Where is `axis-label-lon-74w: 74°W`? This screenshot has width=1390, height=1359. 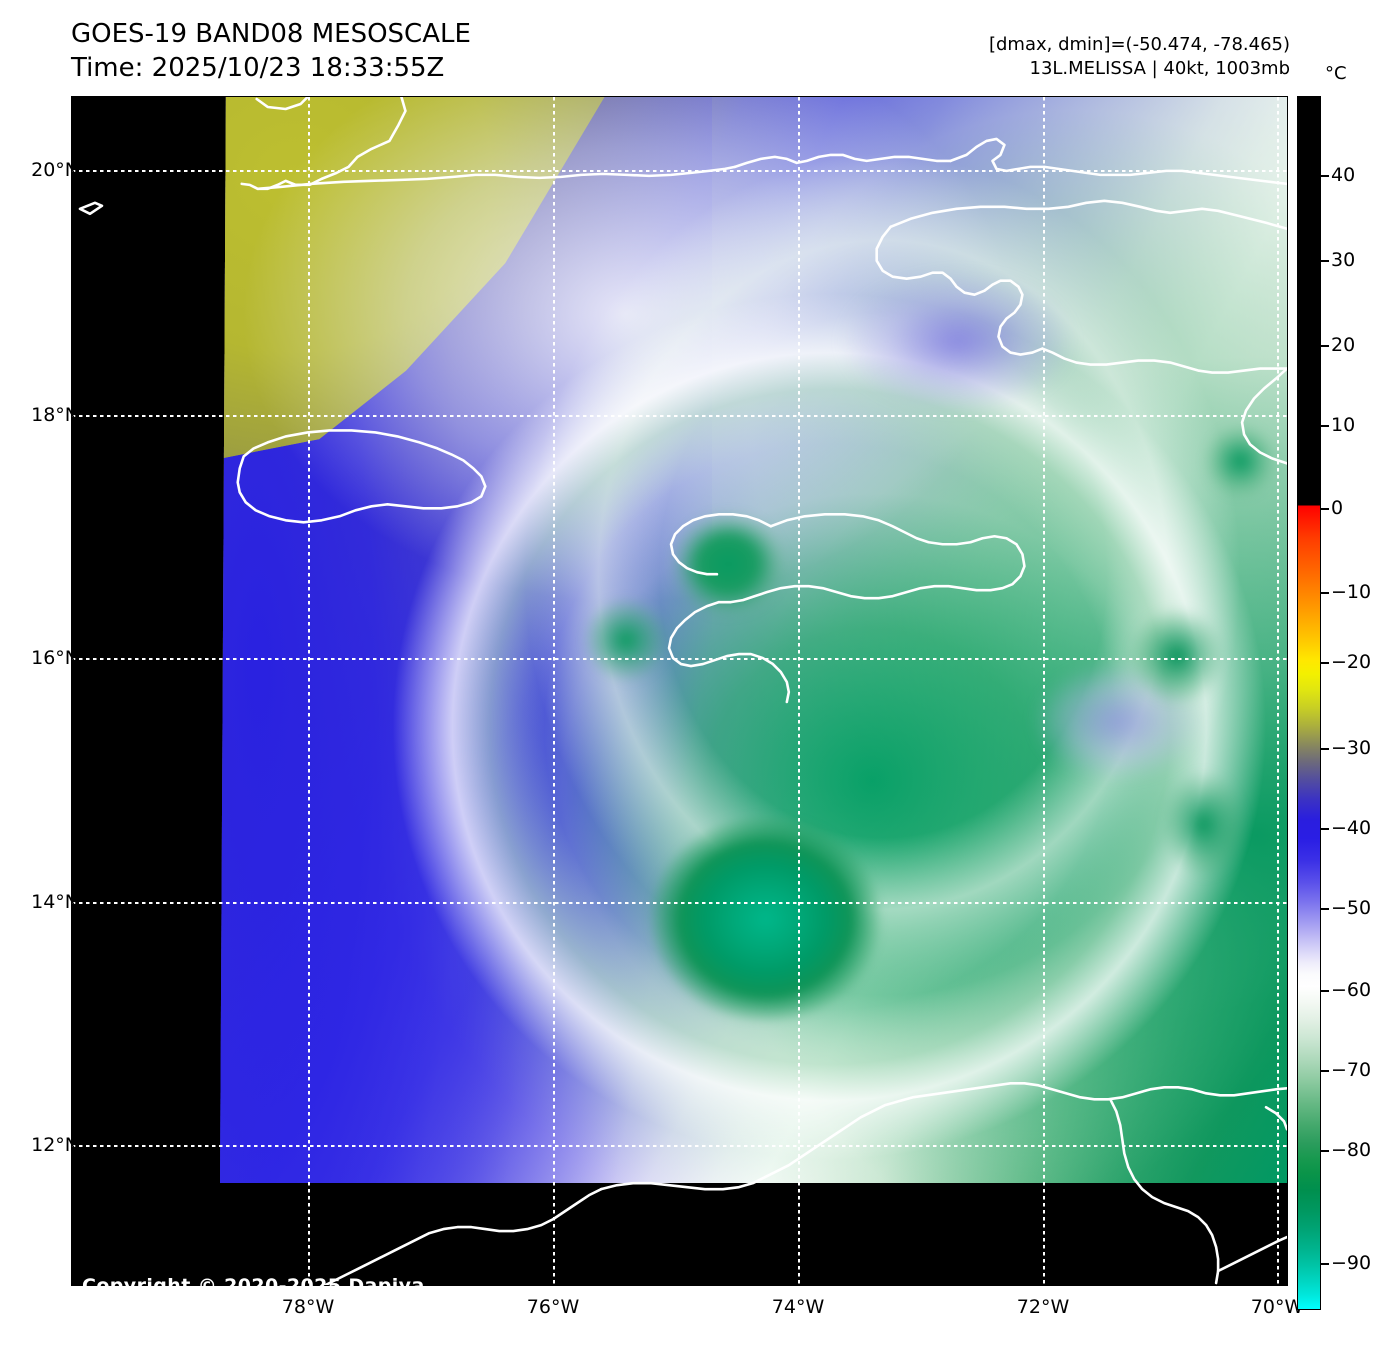
axis-label-lon-74w: 74°W is located at coordinates (798, 1307).